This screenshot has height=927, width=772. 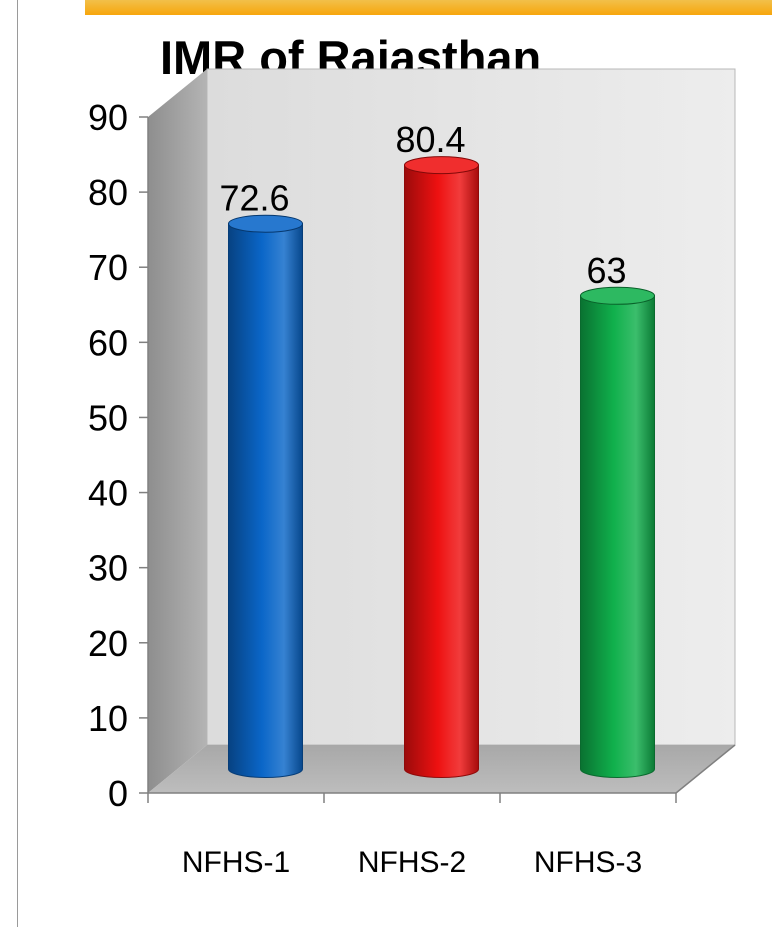 What do you see at coordinates (108, 267) in the screenshot?
I see `y-tick-label: 70` at bounding box center [108, 267].